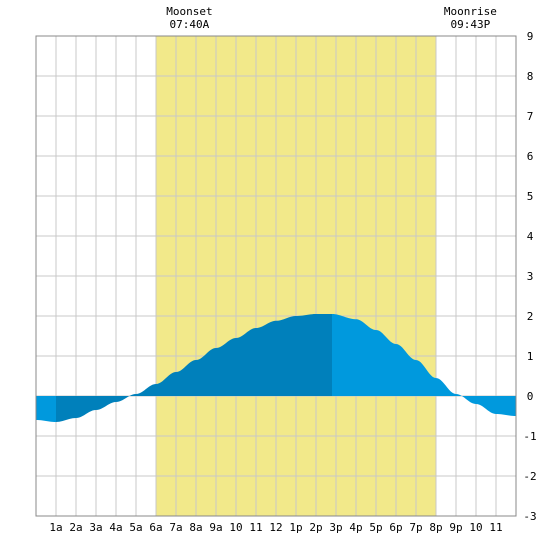  Describe the element at coordinates (530, 236) in the screenshot. I see `y-tick-label: 4` at that location.